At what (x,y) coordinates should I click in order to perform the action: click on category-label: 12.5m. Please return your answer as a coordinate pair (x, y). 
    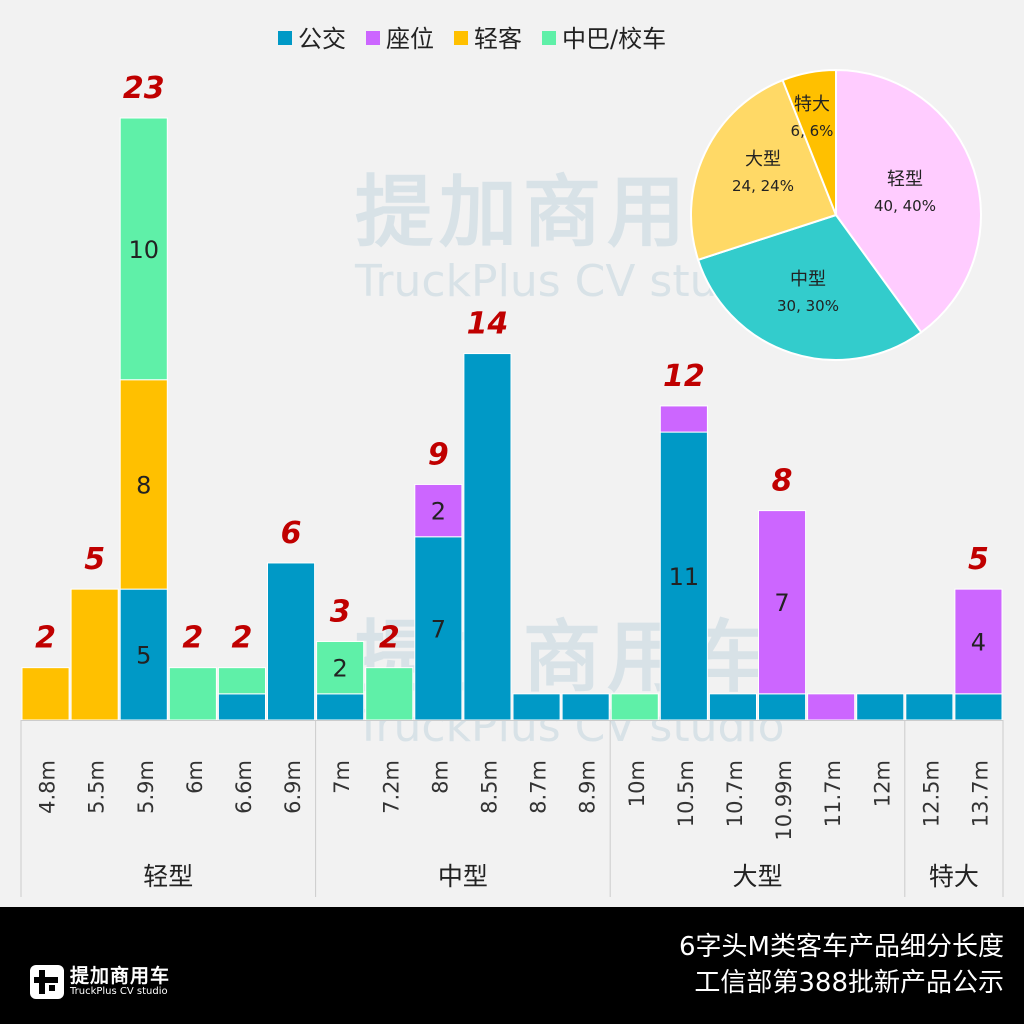
    Looking at the image, I should click on (931, 793).